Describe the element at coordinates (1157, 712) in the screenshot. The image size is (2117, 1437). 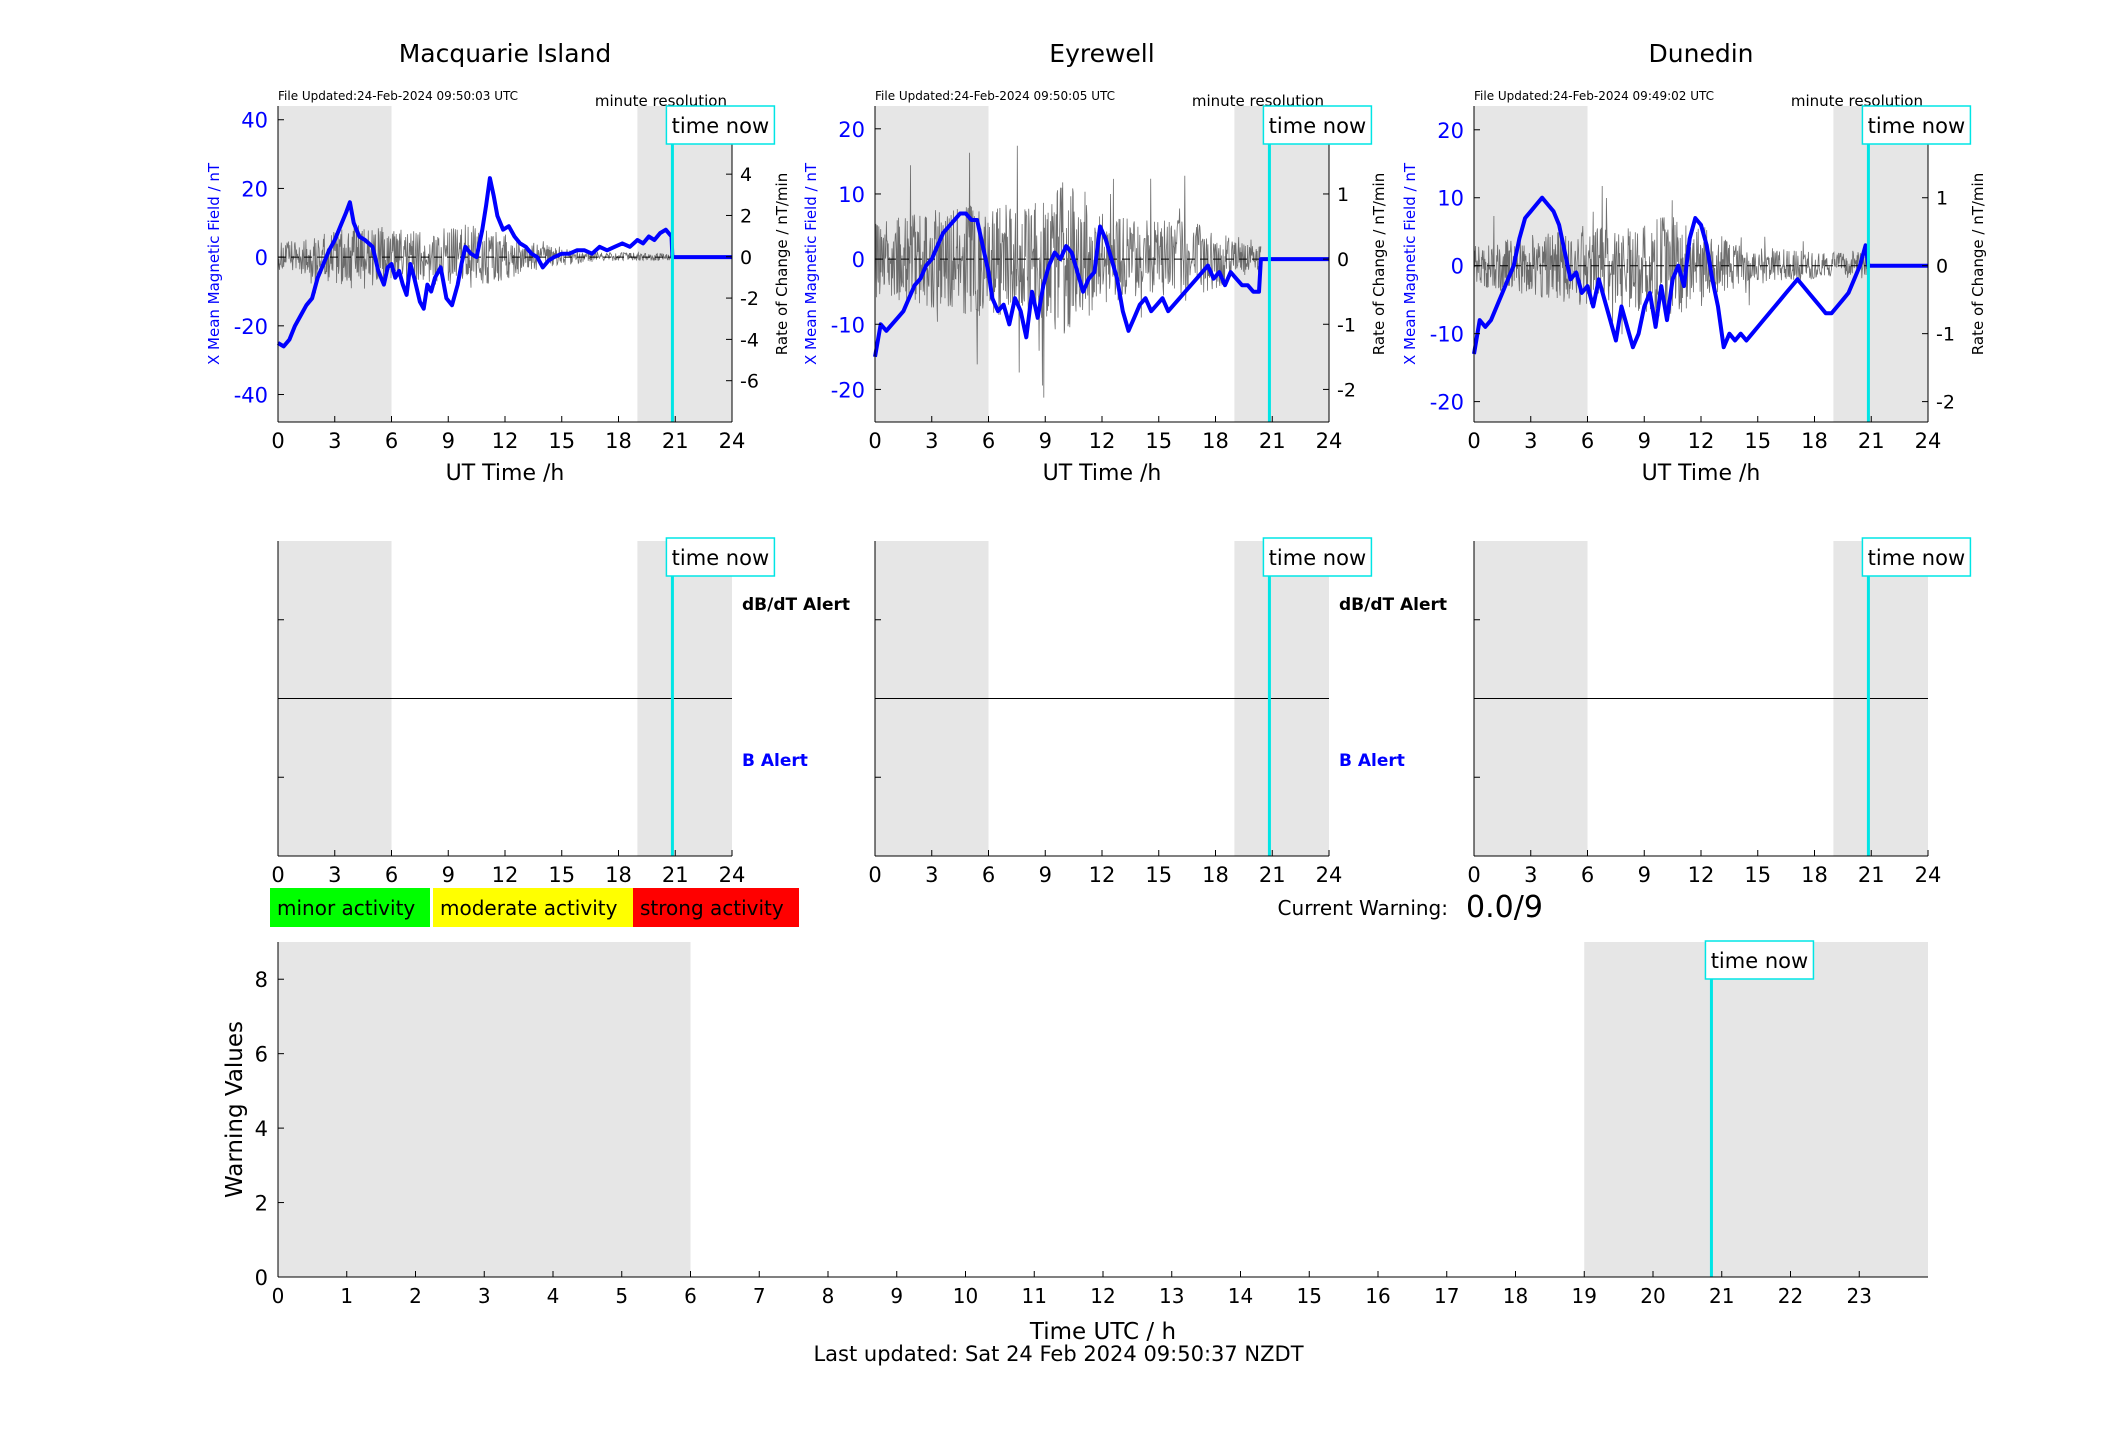
I see `alert-panel-eyrewell: 0 3 6 9 12 15 18 21 24 dB/dT Alert B Alert time now` at that location.